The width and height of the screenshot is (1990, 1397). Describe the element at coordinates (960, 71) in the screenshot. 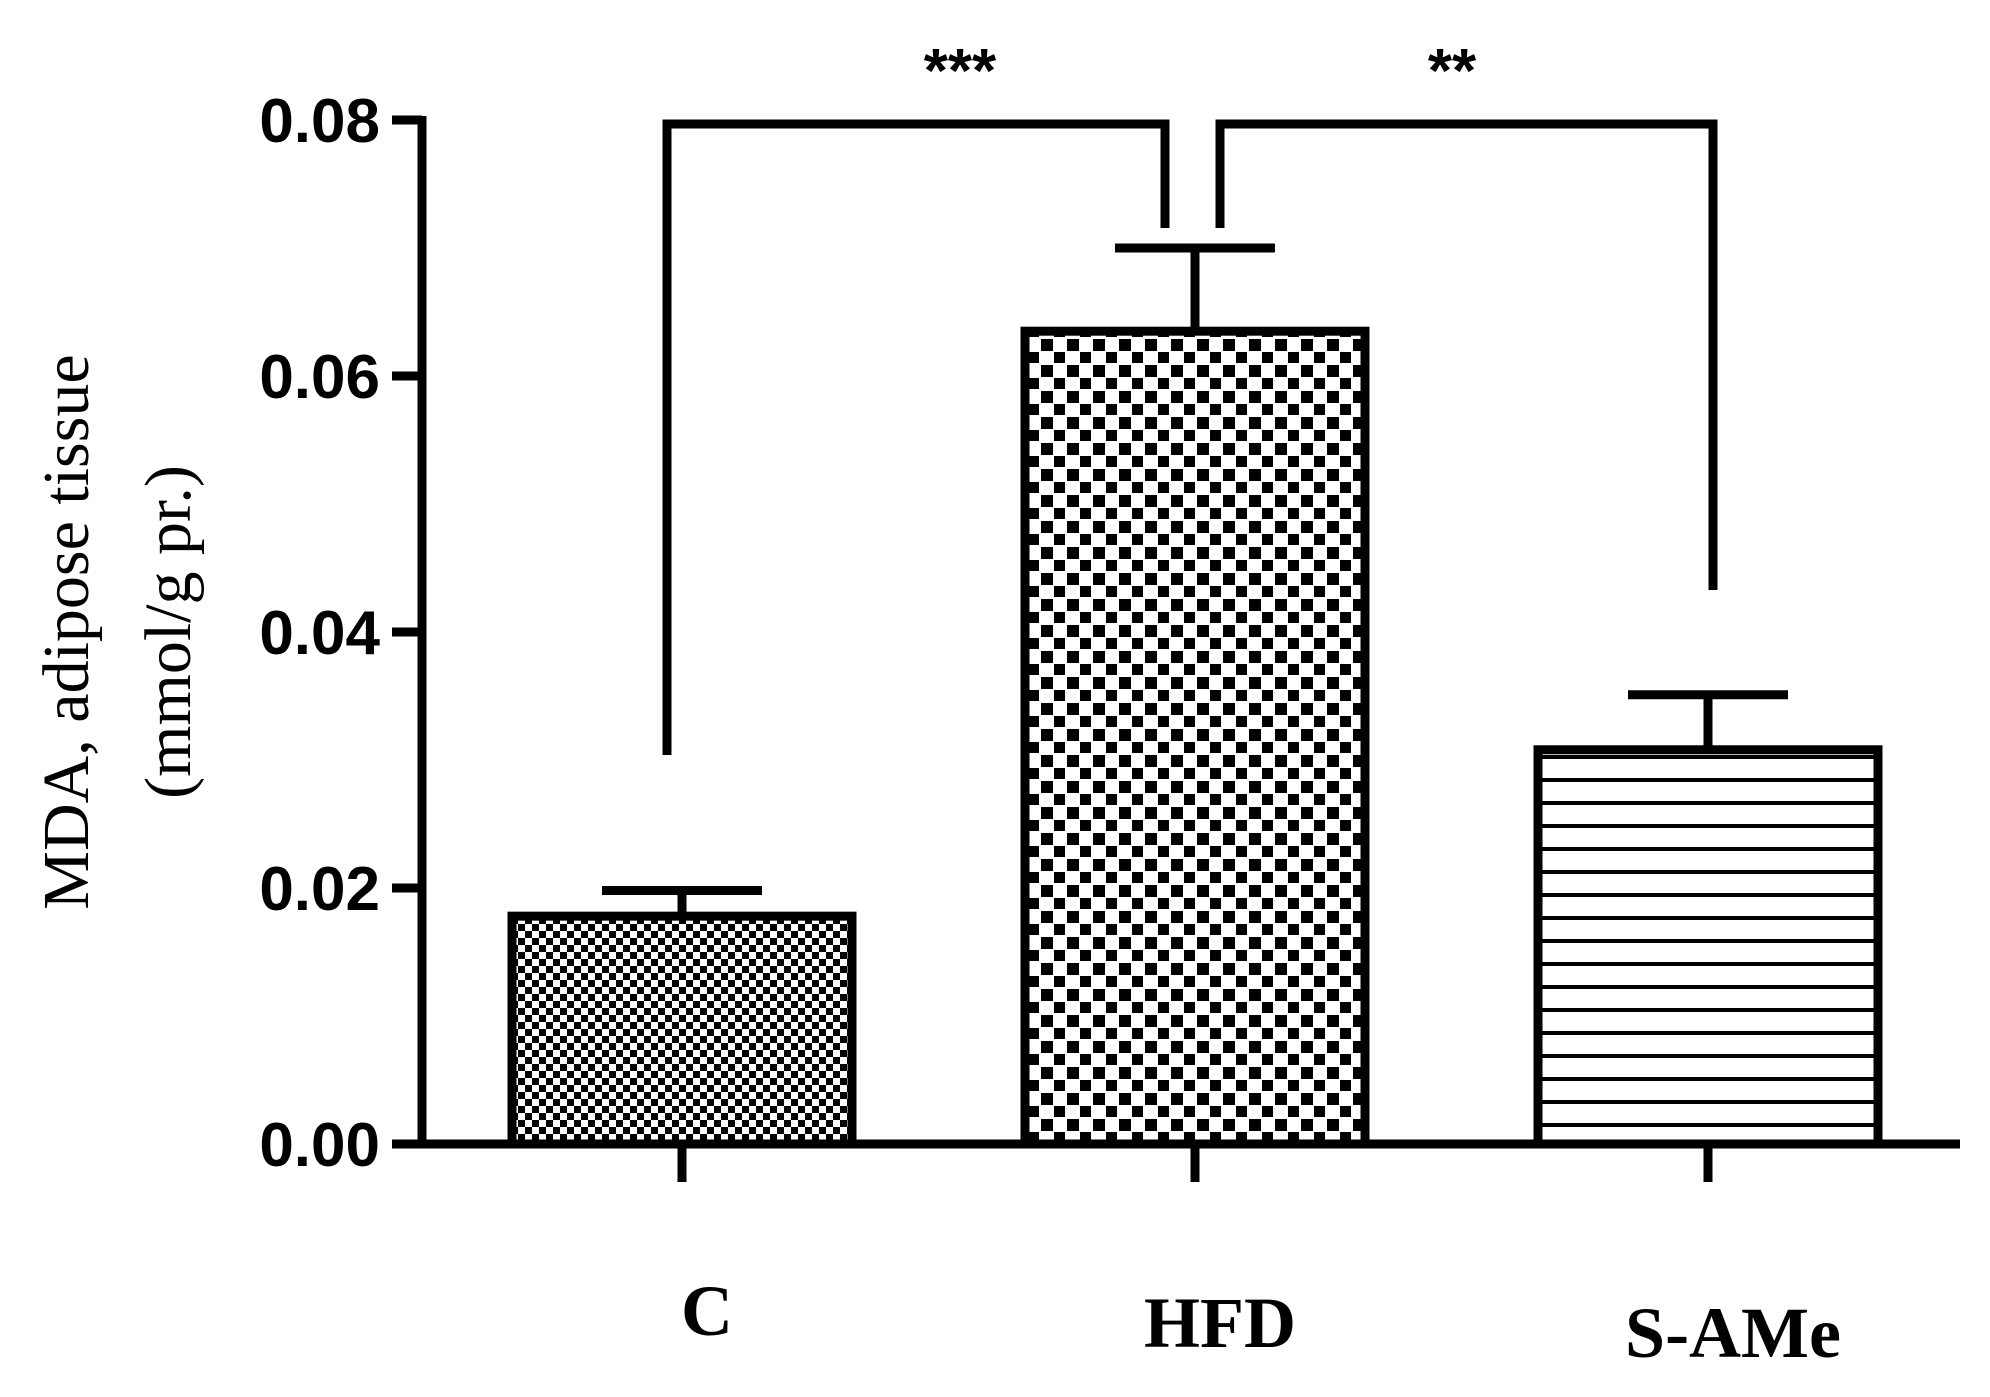

I see `significance-label-1: ***` at that location.